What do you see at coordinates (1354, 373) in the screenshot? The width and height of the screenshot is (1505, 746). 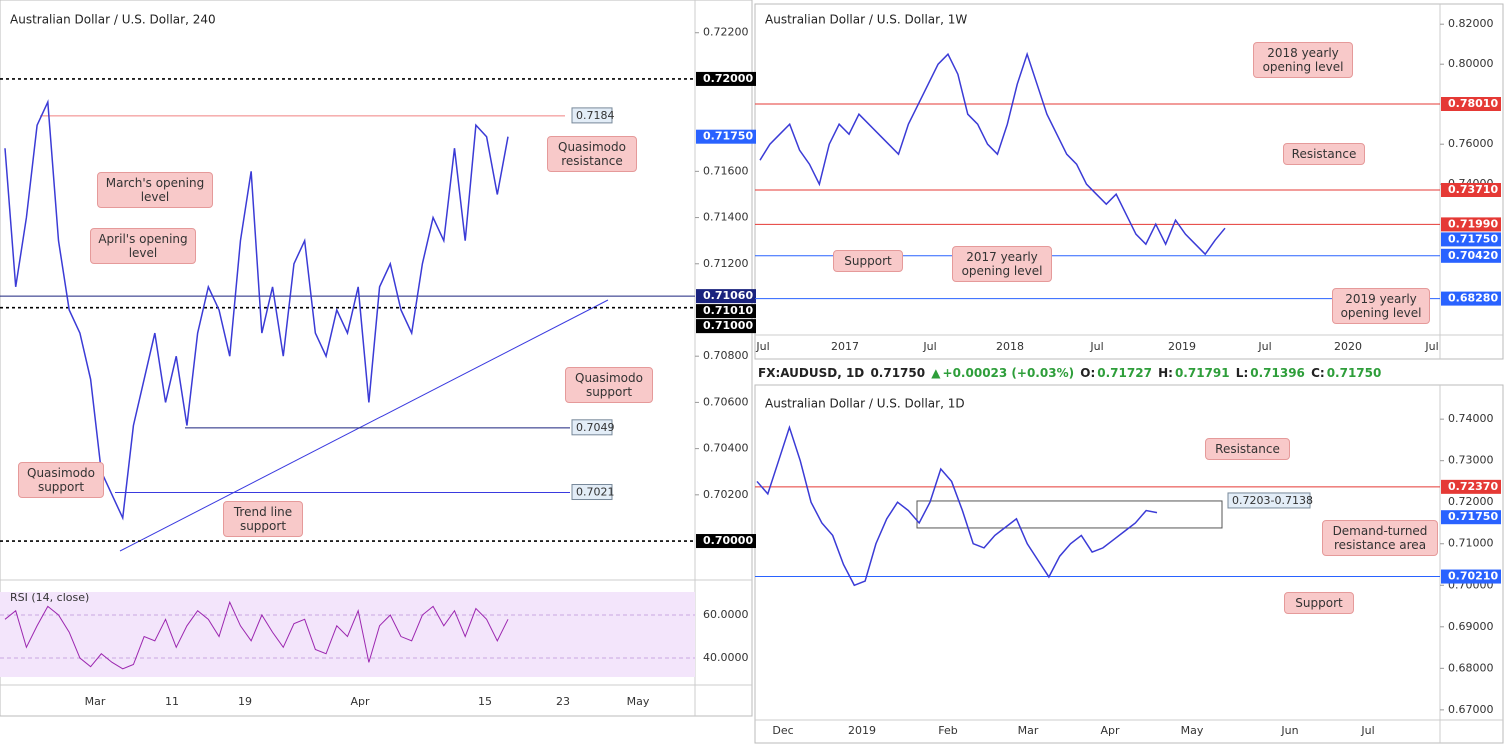 I see `close: 0.71750` at bounding box center [1354, 373].